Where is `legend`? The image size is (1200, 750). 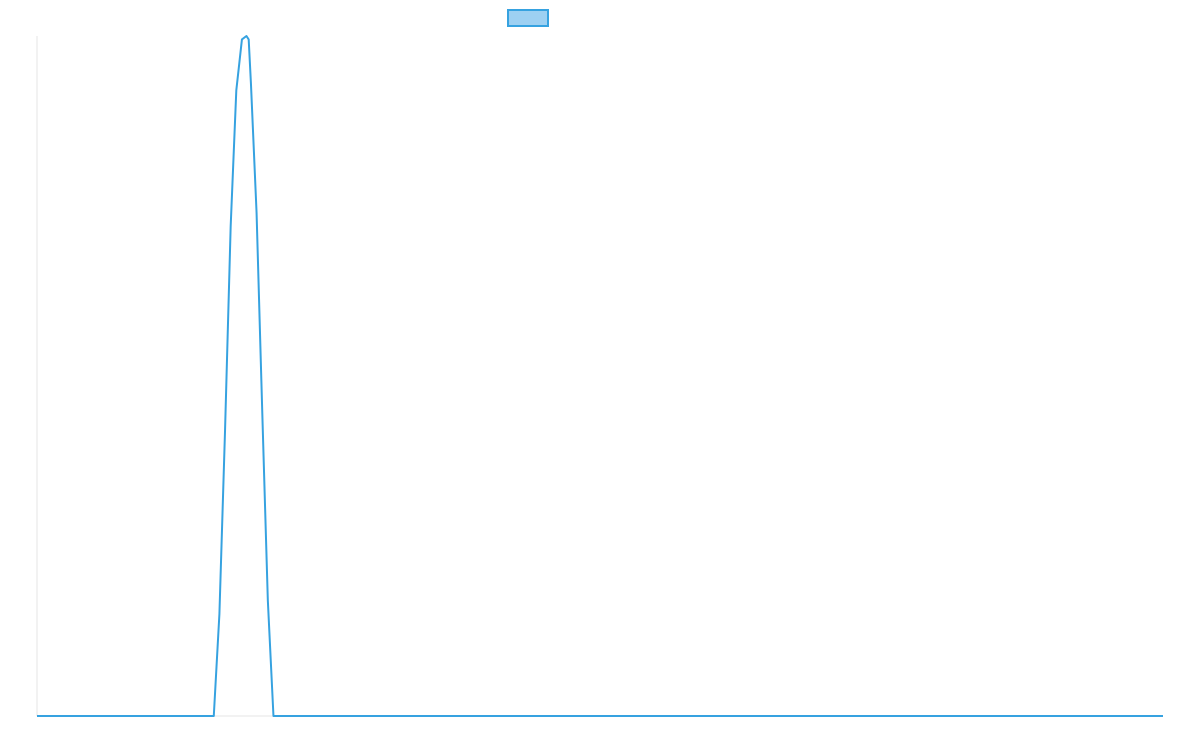 legend is located at coordinates (528, 18).